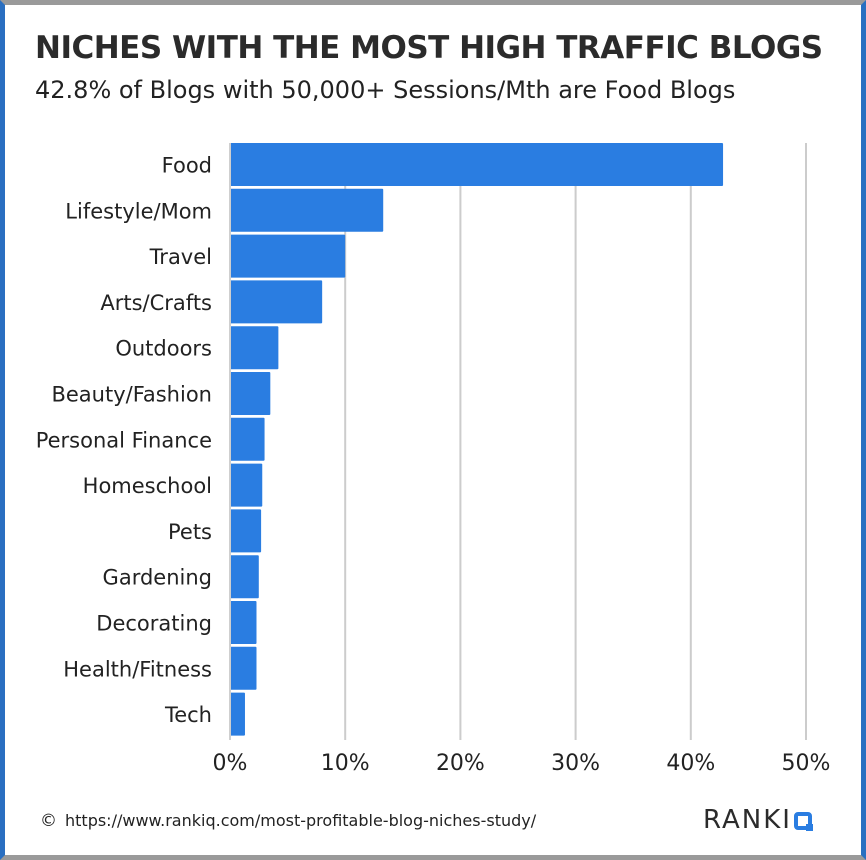  Describe the element at coordinates (180, 257) in the screenshot. I see `category-label: Travel` at that location.